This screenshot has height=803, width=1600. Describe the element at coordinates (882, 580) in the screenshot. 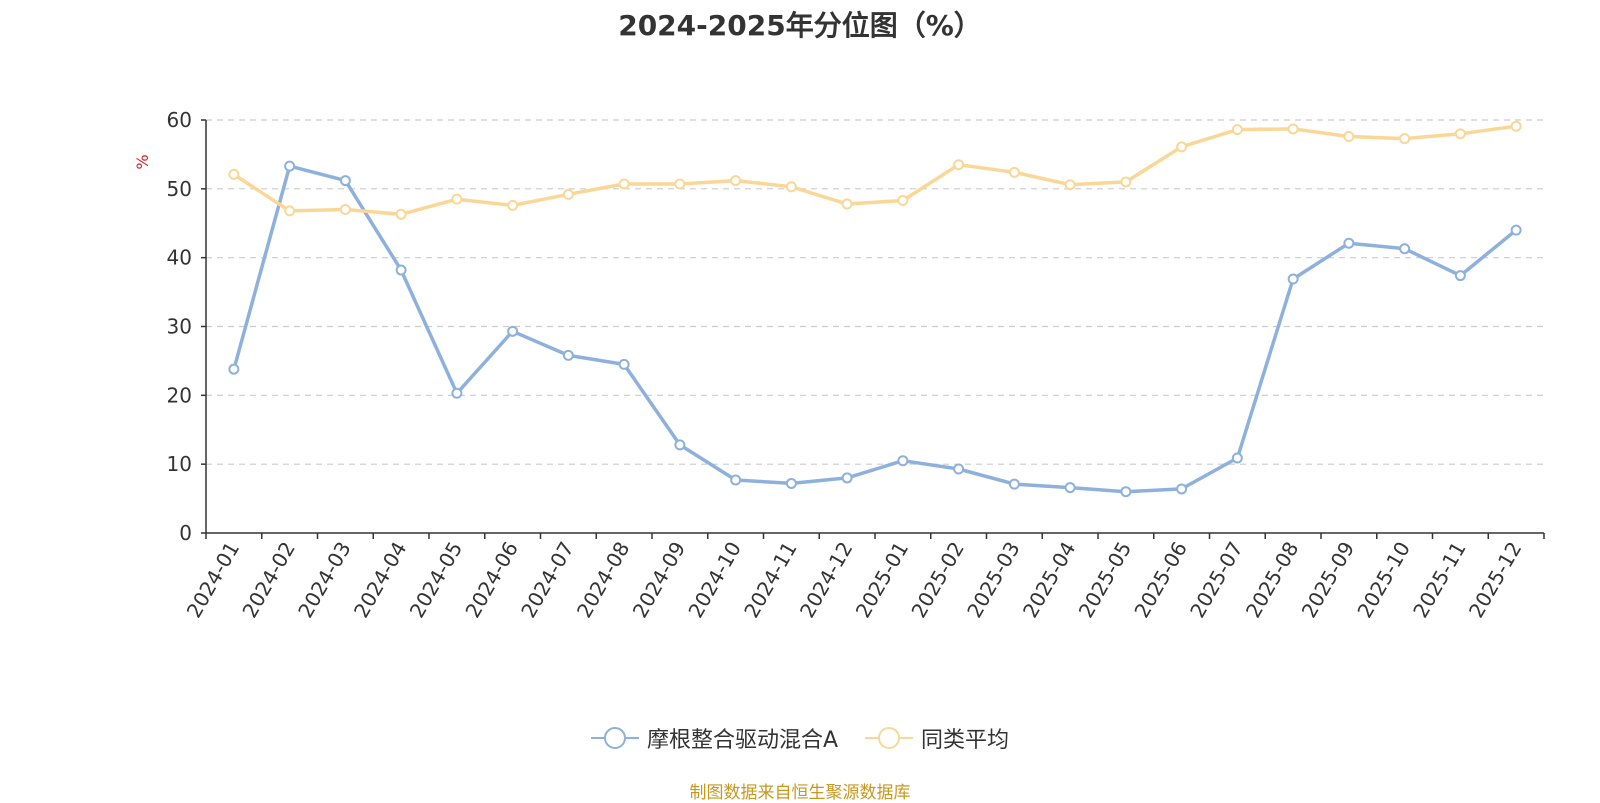

I see `x-tick-label: 2025-01` at that location.